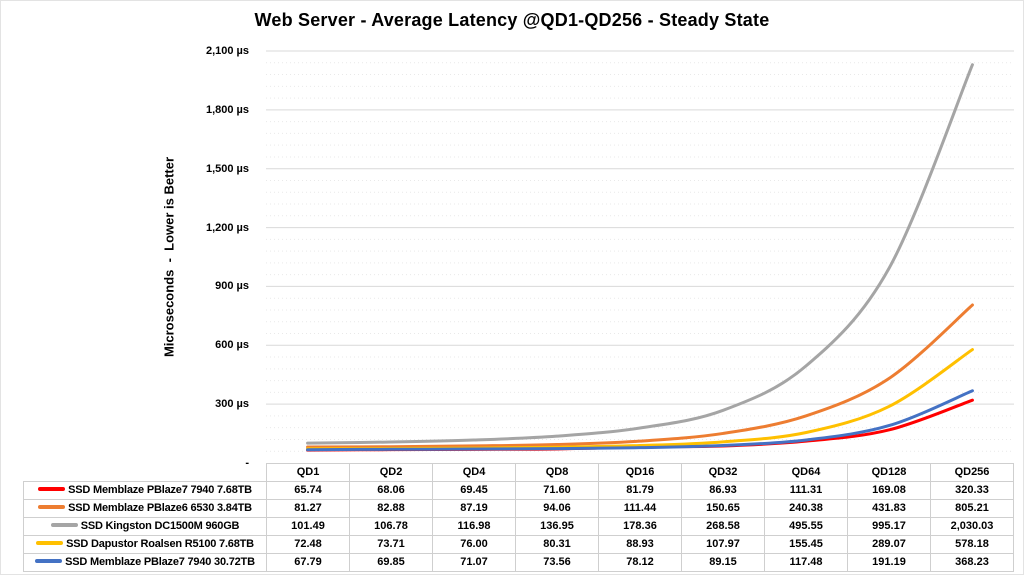 The image size is (1024, 575). What do you see at coordinates (723, 526) in the screenshot?
I see `value-cell: 268.58` at bounding box center [723, 526].